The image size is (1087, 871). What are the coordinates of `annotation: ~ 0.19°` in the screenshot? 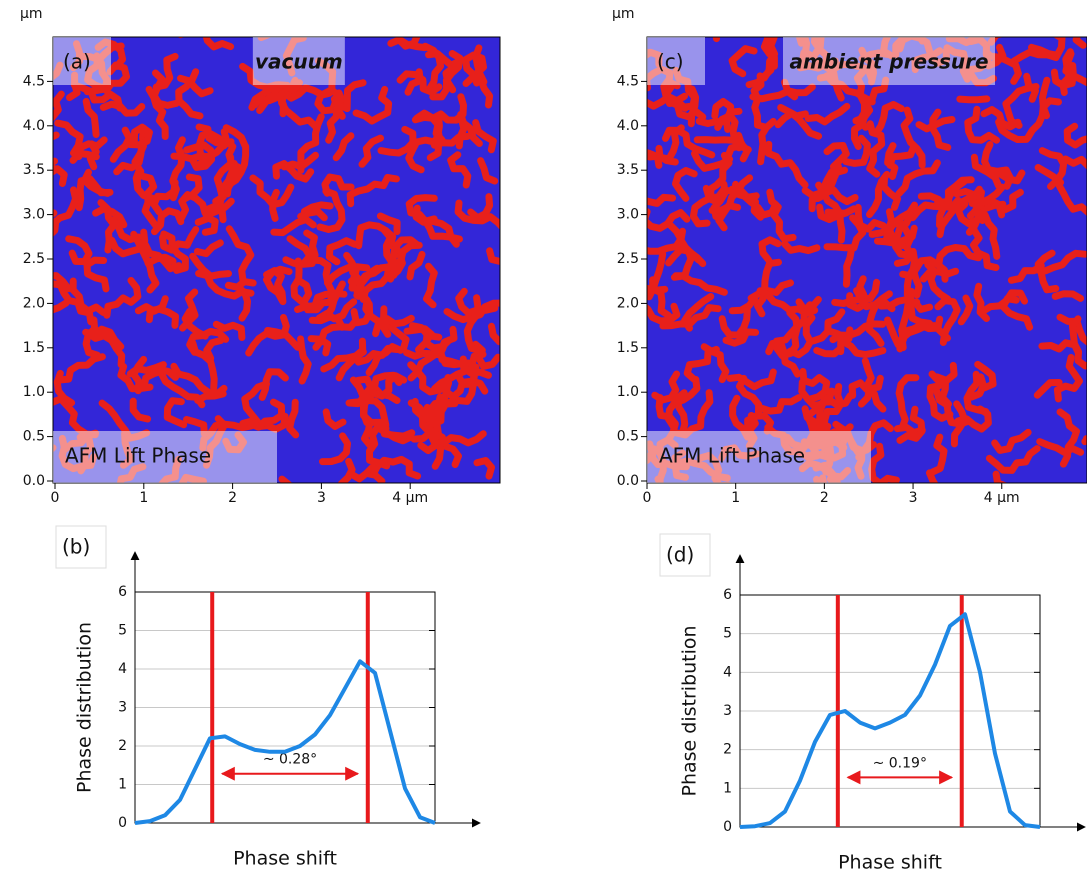 It's located at (900, 763).